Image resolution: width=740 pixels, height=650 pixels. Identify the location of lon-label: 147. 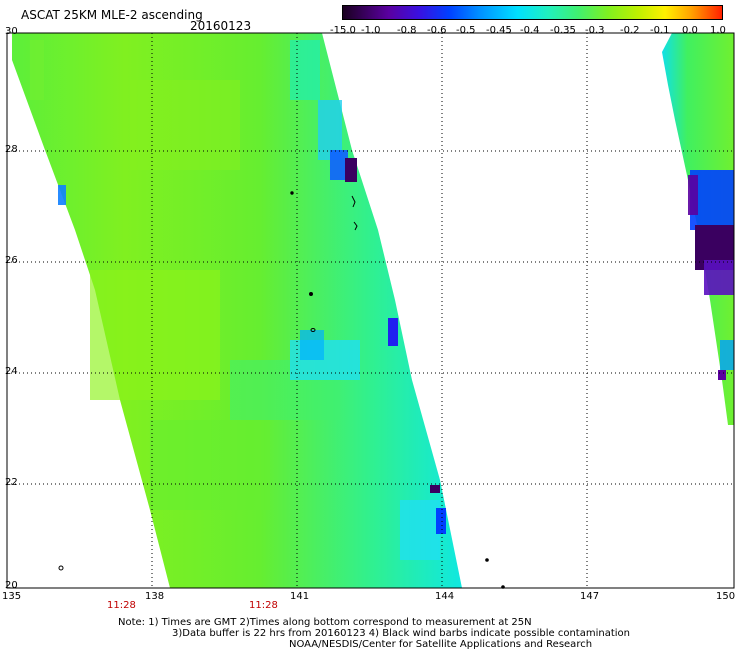
(590, 596).